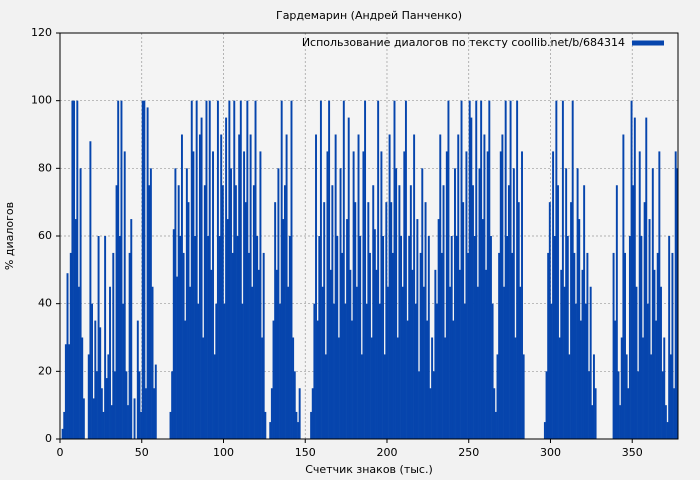 Image resolution: width=700 pixels, height=480 pixels. What do you see at coordinates (45, 370) in the screenshot?
I see `y-tick-label: 20` at bounding box center [45, 370].